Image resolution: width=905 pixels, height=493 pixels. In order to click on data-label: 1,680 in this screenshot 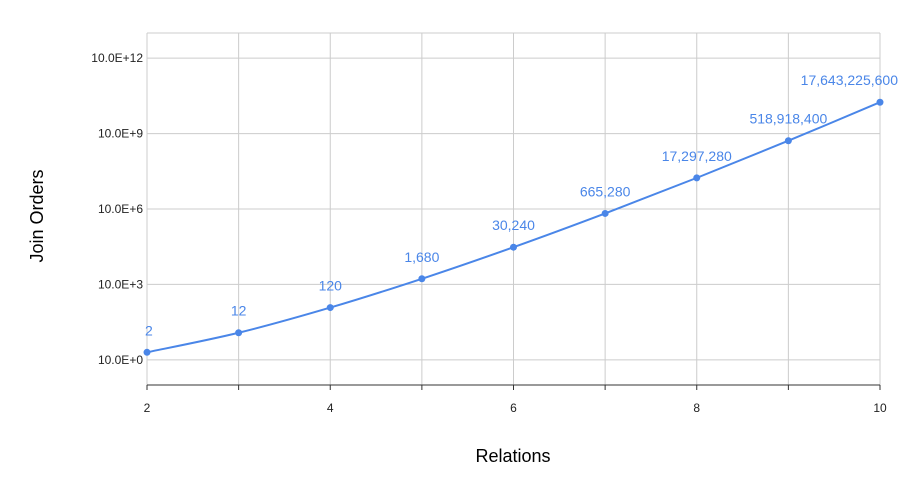, I will do `click(421, 257)`.